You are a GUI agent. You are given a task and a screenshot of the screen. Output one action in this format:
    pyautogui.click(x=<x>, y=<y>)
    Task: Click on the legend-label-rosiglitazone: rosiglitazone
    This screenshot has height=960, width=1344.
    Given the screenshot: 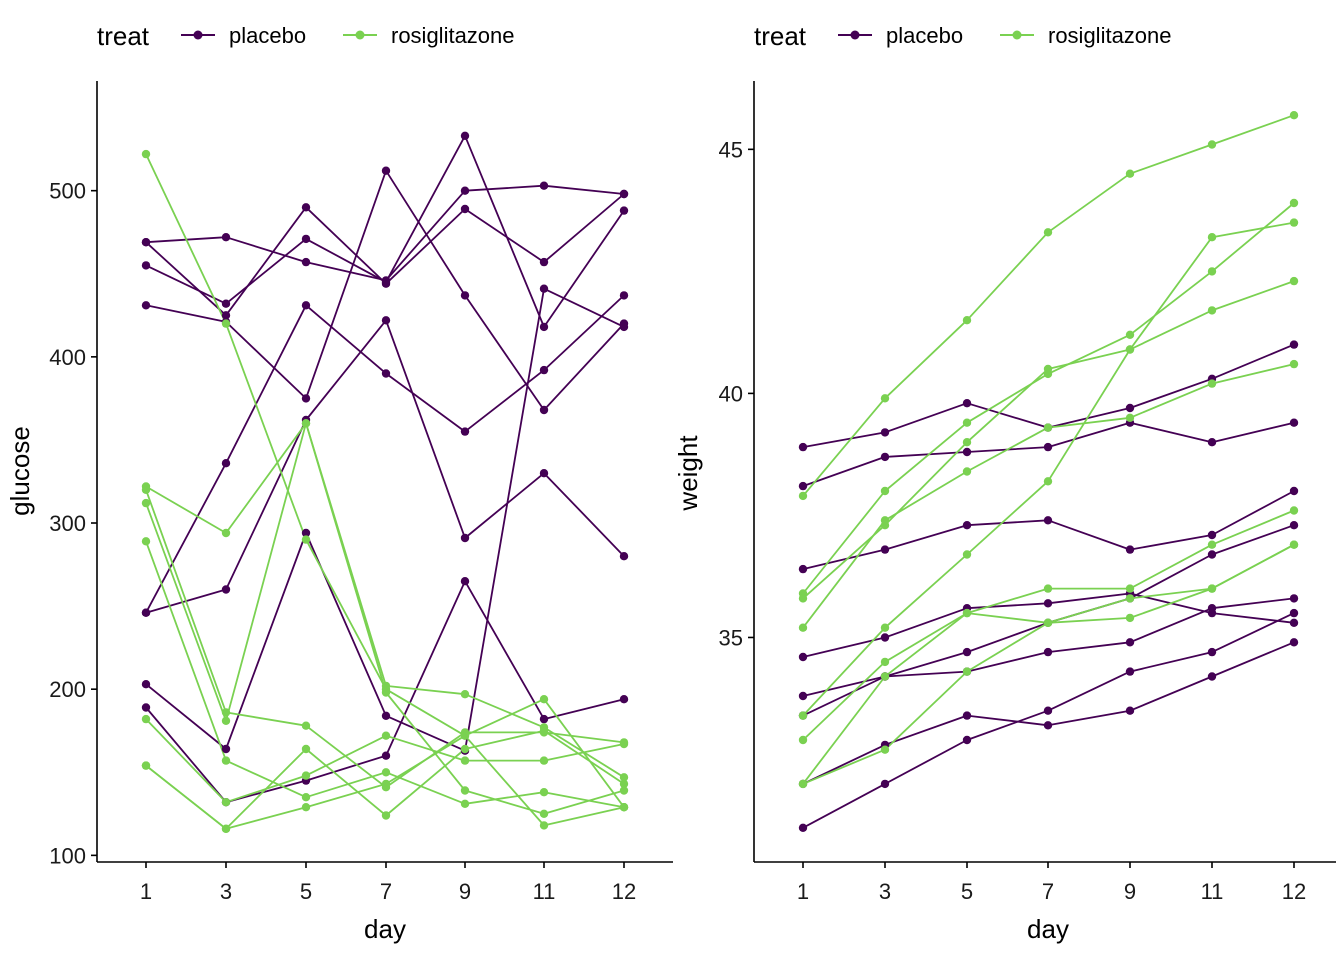 What is the action you would take?
    pyautogui.click(x=1110, y=35)
    